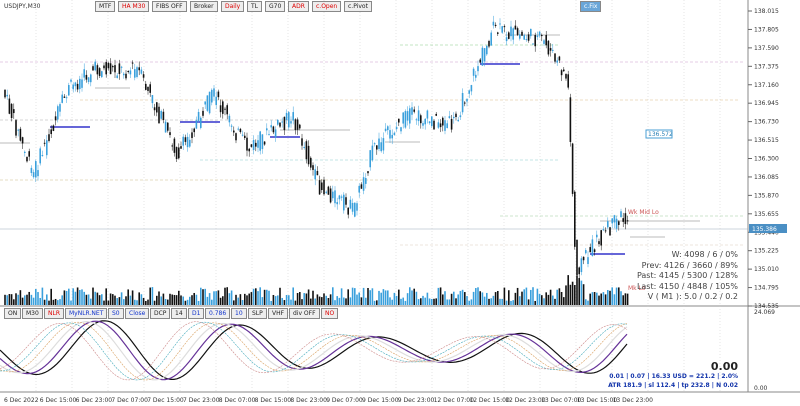 This screenshot has height=406, width=800. I want to click on bottom-button: 0.786, so click(218, 313).